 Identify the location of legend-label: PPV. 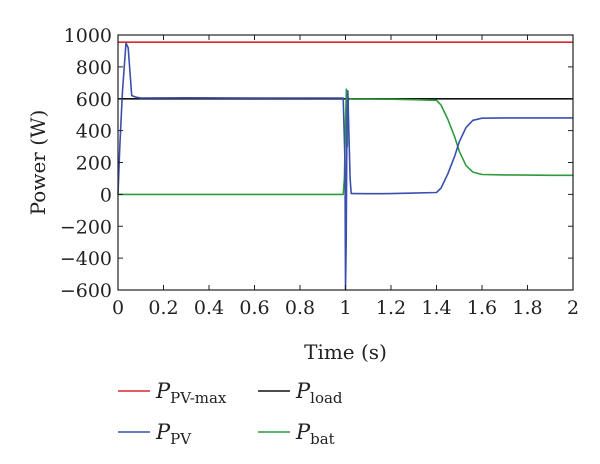
(173, 434).